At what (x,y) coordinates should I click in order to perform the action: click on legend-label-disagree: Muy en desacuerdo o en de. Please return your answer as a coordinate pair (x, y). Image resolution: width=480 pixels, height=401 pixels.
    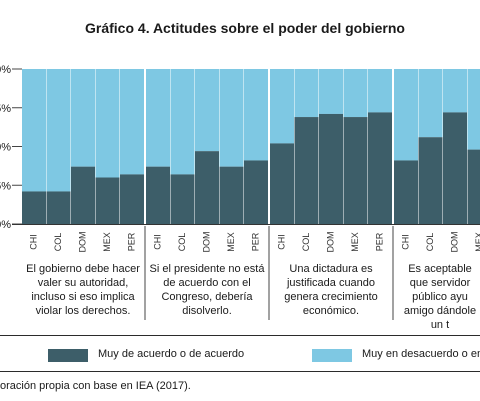
    Looking at the image, I should click on (421, 354).